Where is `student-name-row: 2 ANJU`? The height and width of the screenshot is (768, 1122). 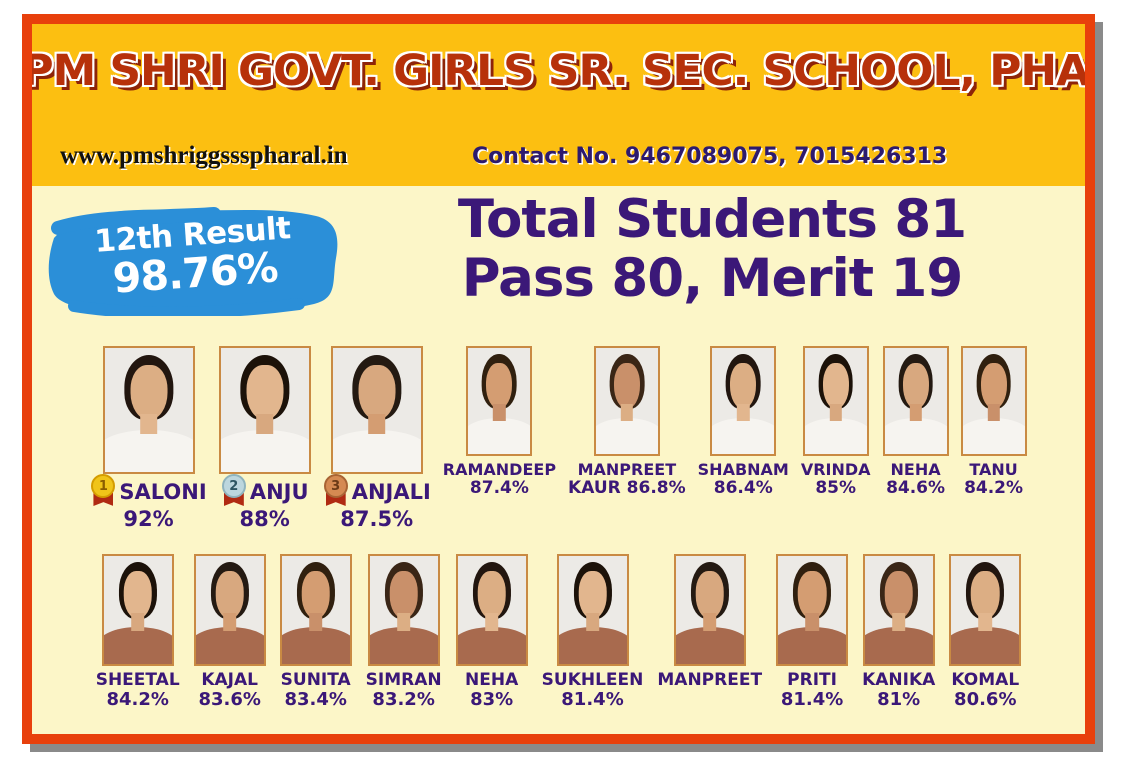
student-name-row: 2 ANJU is located at coordinates (265, 491).